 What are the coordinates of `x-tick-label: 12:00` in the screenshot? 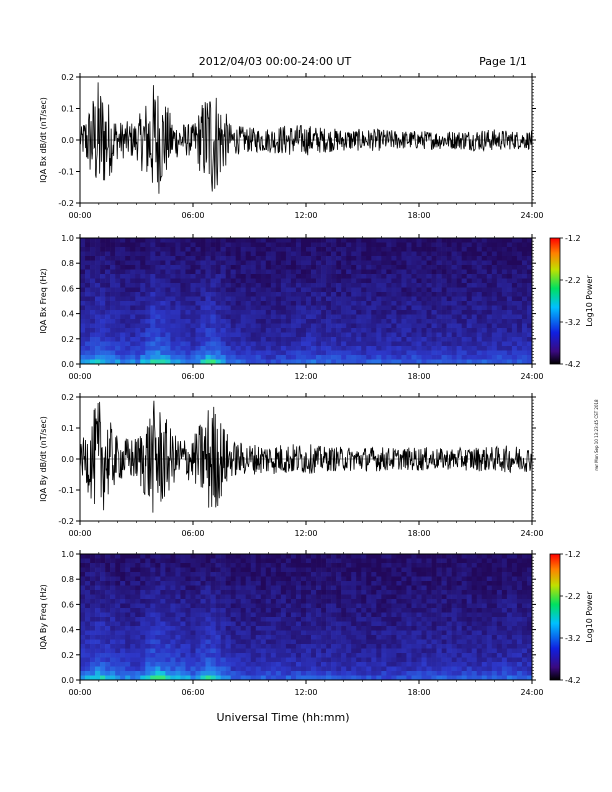 It's located at (305, 215).